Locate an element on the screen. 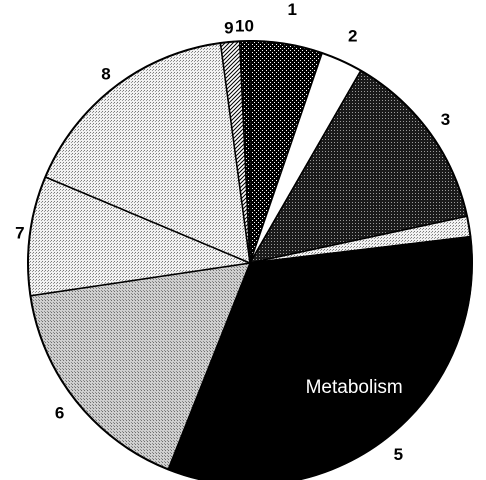 This screenshot has width=486, height=480. slice-label-6: 6 is located at coordinates (59, 412).